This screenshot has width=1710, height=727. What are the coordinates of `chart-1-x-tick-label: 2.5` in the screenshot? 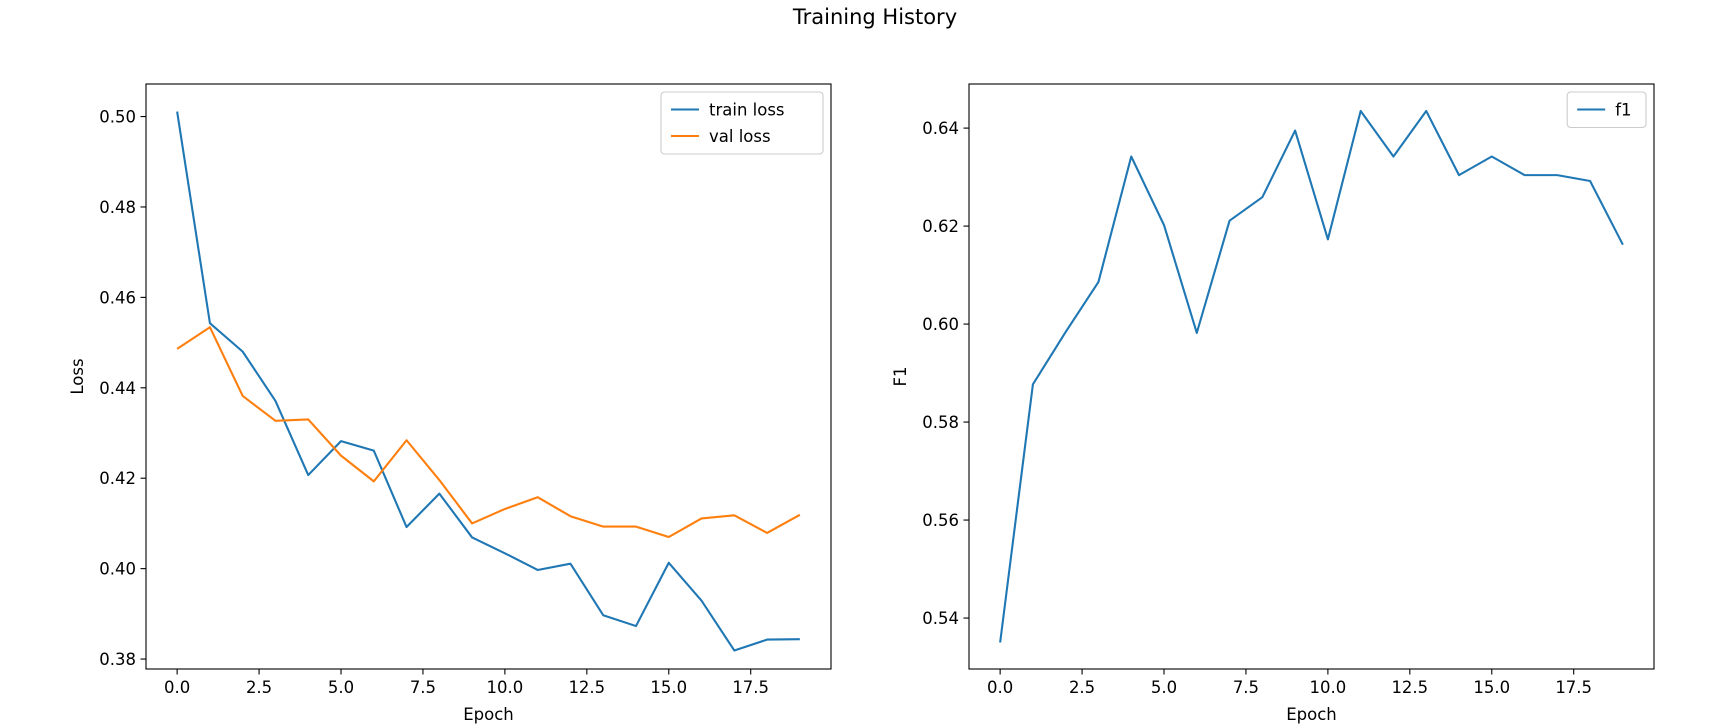 It's located at (259, 687).